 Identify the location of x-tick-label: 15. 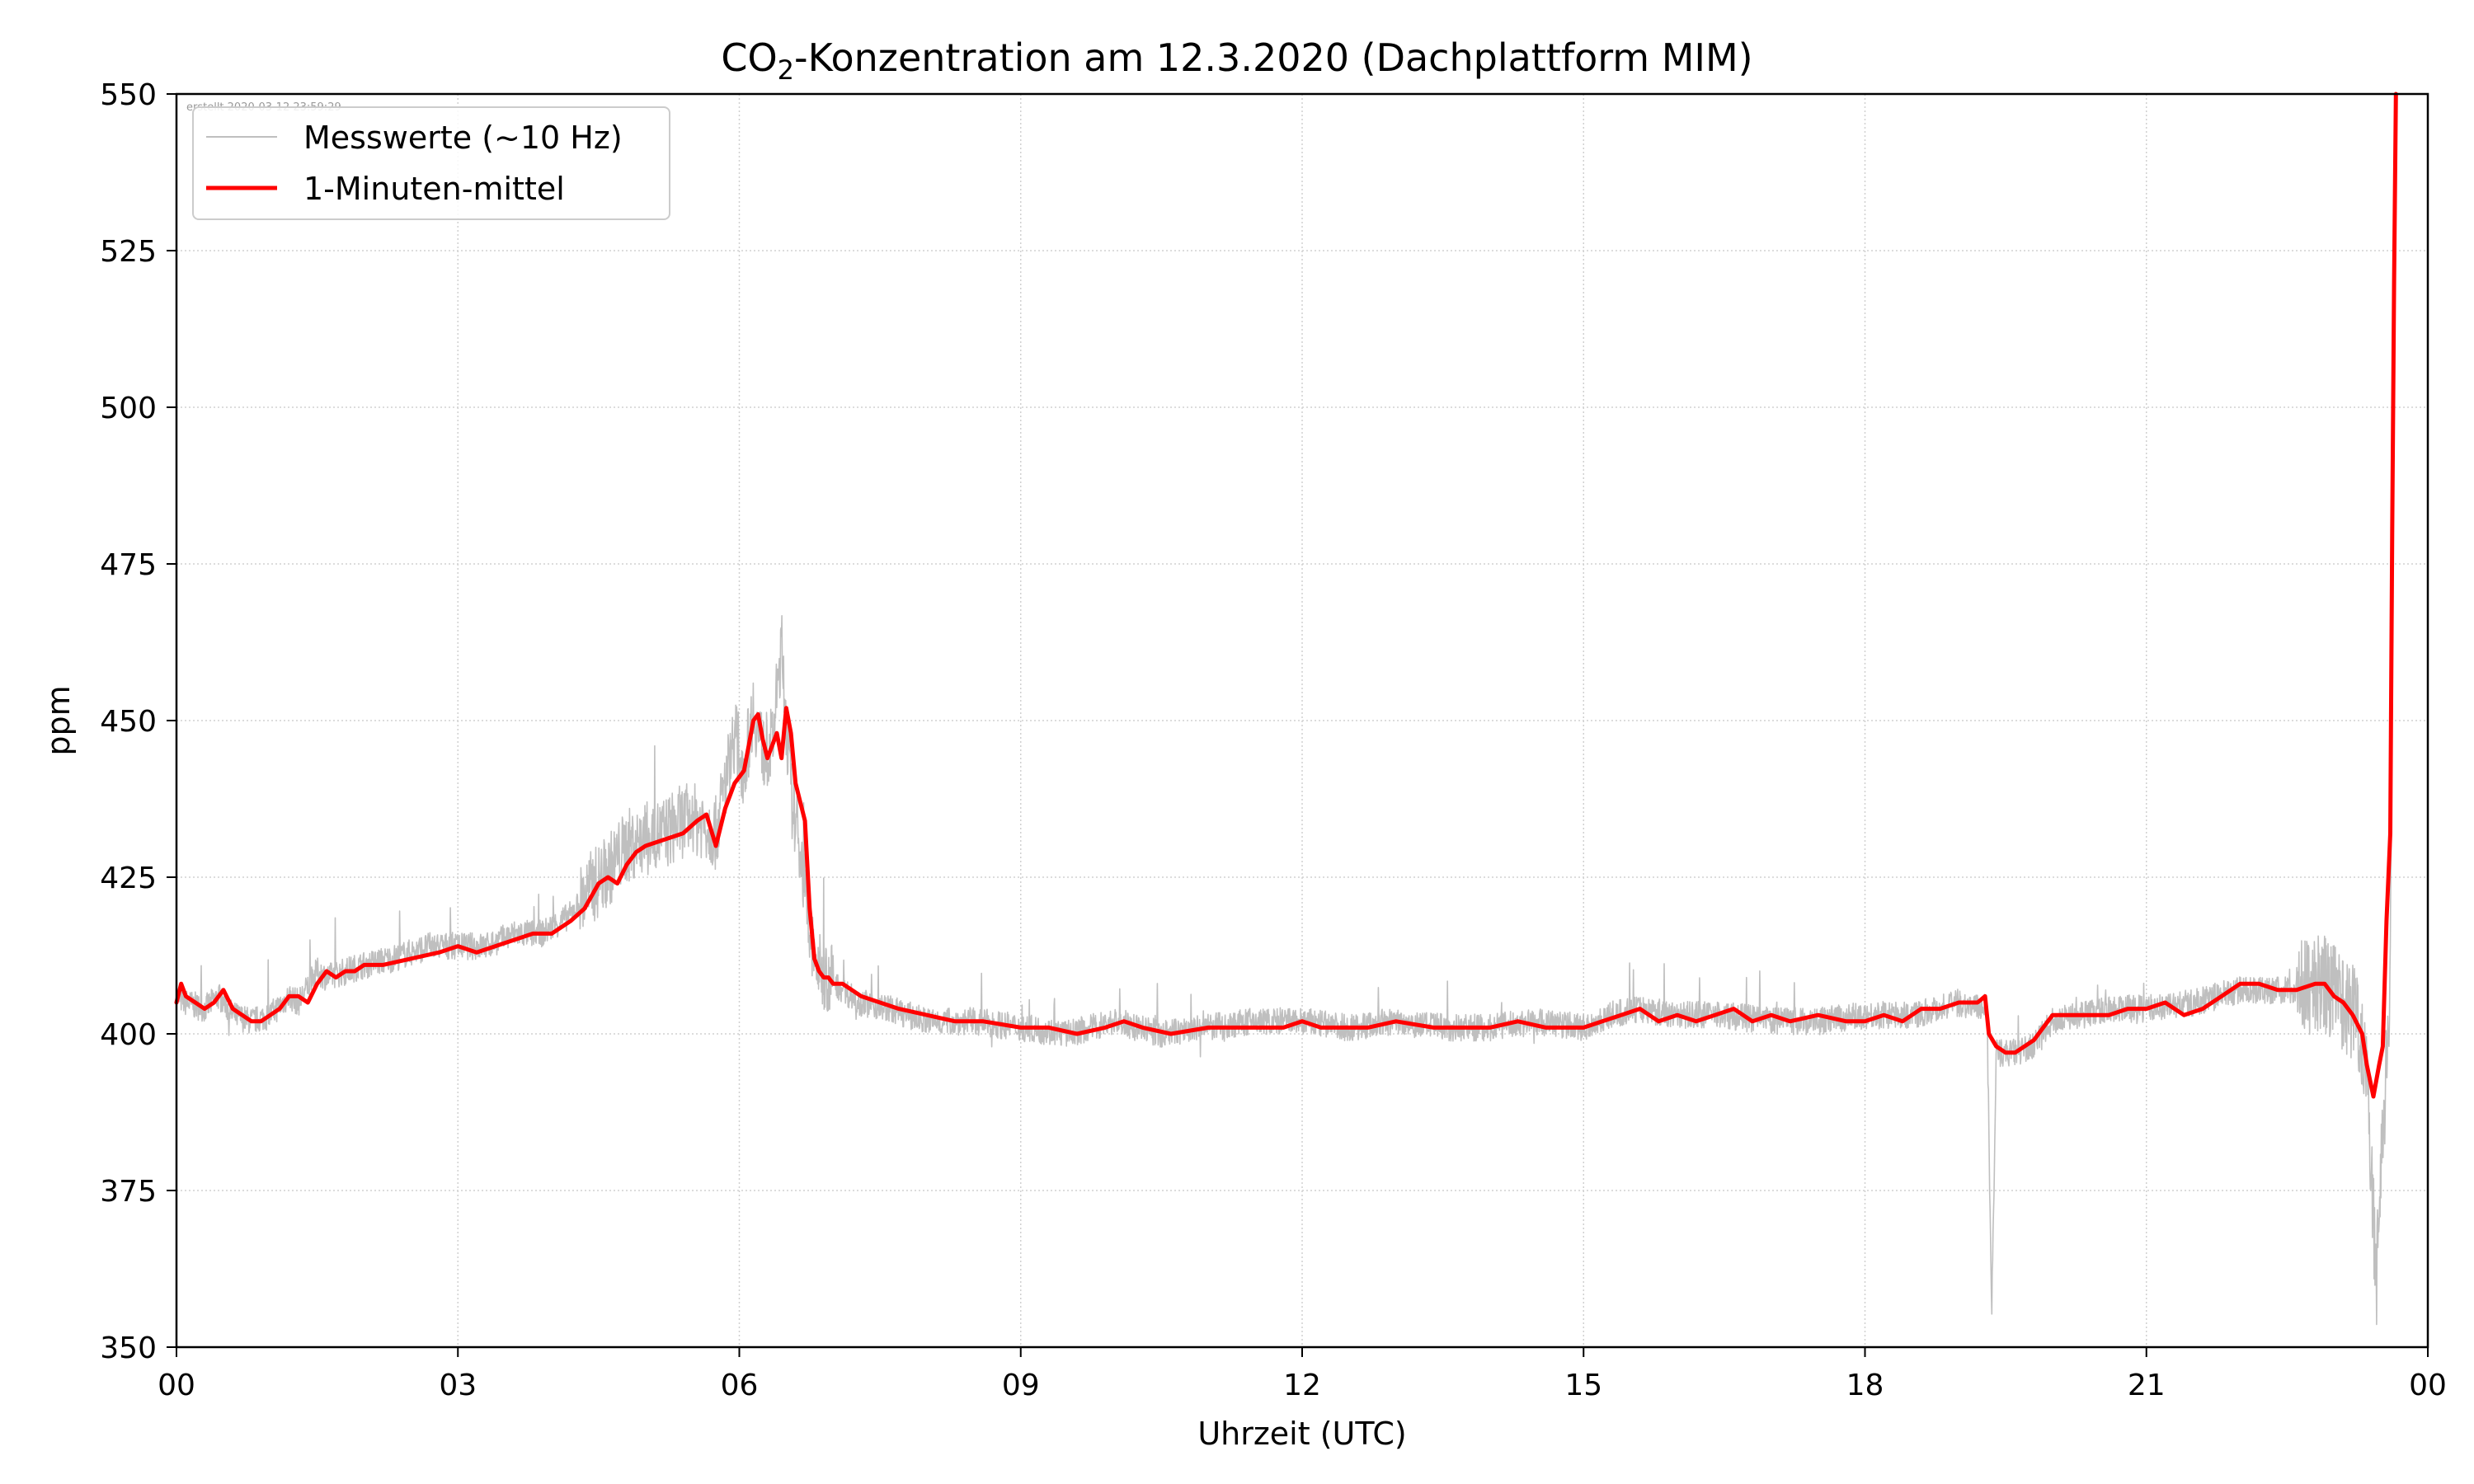
(1583, 1385).